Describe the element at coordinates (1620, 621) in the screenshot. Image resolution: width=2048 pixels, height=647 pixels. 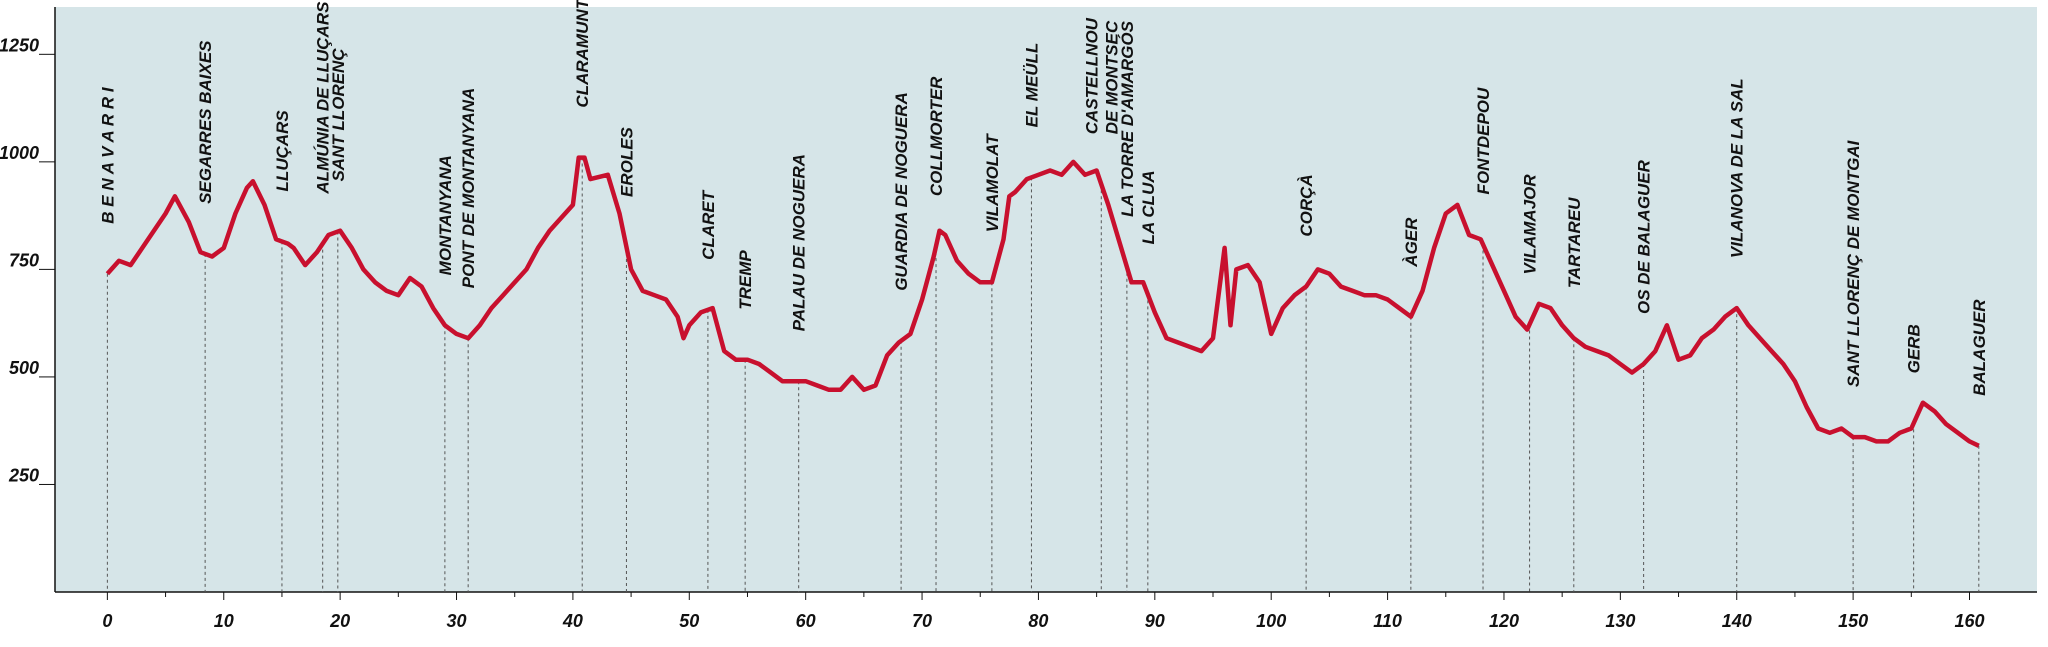
I see `x-tick-label: 130` at that location.